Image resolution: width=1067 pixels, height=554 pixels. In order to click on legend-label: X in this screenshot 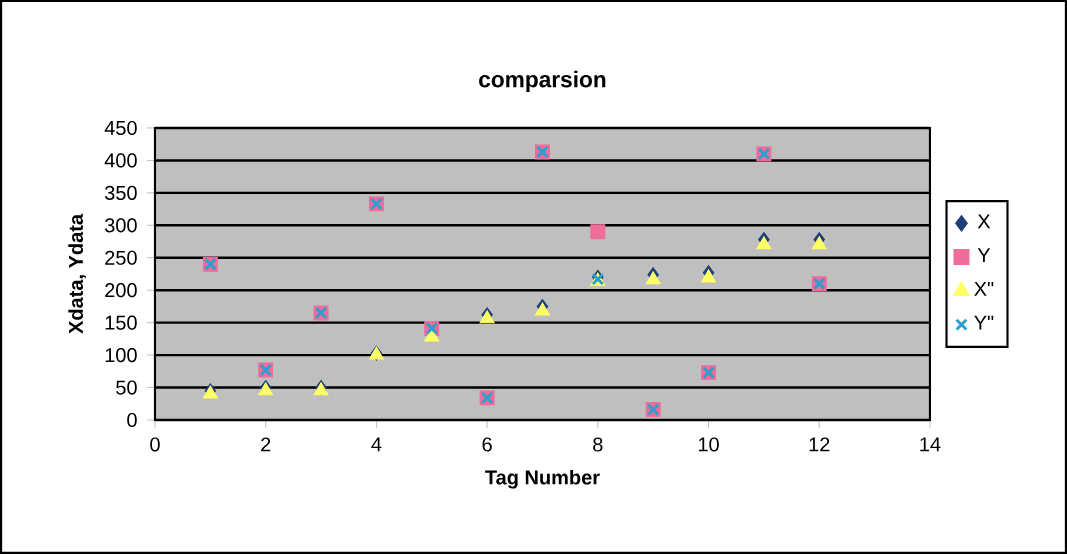, I will do `click(984, 221)`.